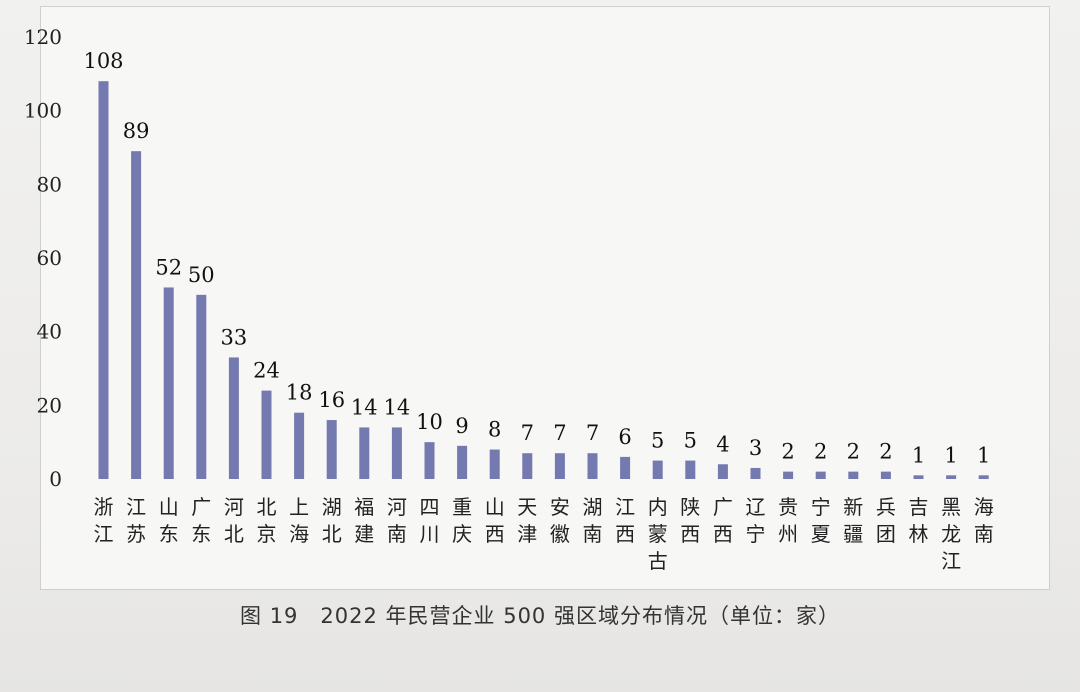 This screenshot has width=1080, height=692. Describe the element at coordinates (625, 520) in the screenshot. I see `category-label: 江西` at that location.